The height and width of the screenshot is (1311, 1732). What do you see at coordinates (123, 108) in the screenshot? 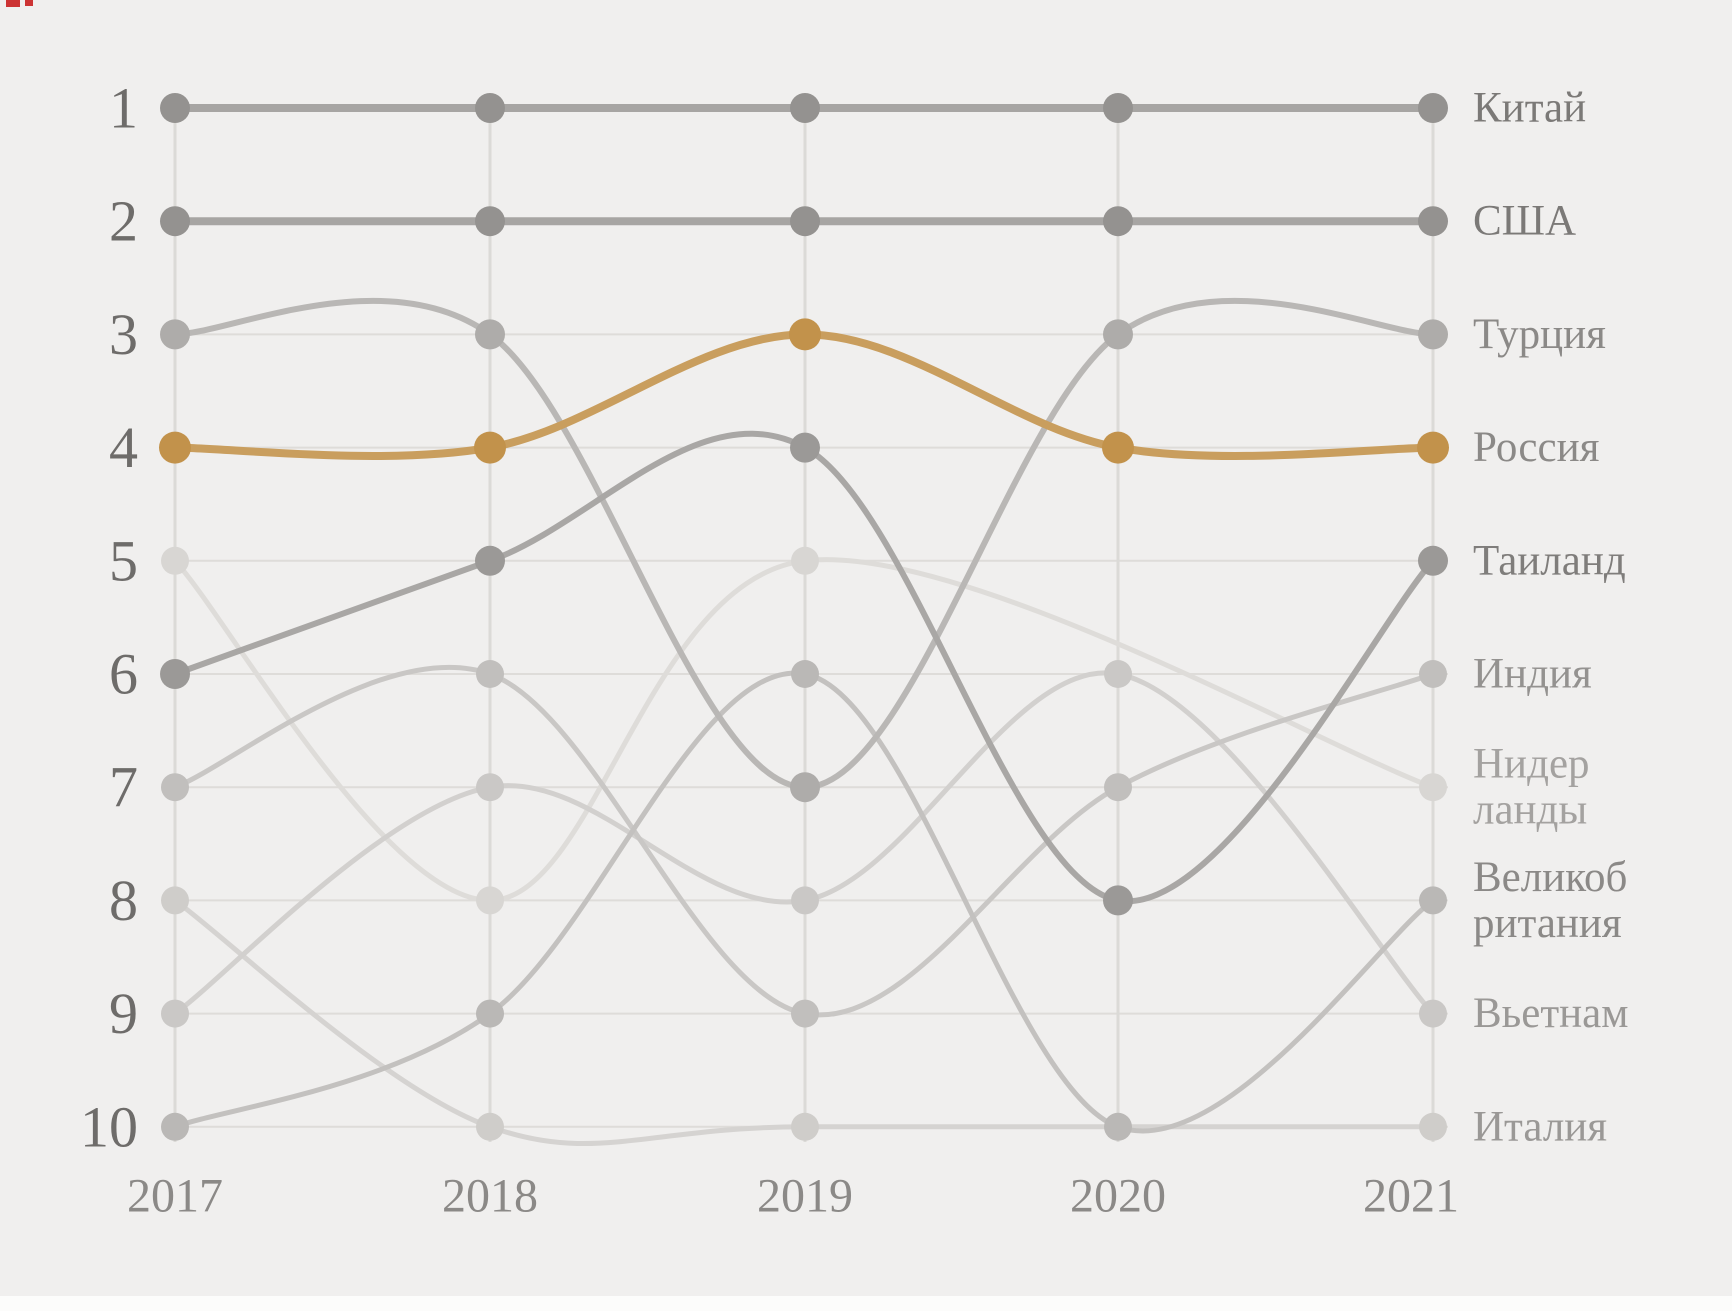
I see `rank-axis-label: 1` at bounding box center [123, 108].